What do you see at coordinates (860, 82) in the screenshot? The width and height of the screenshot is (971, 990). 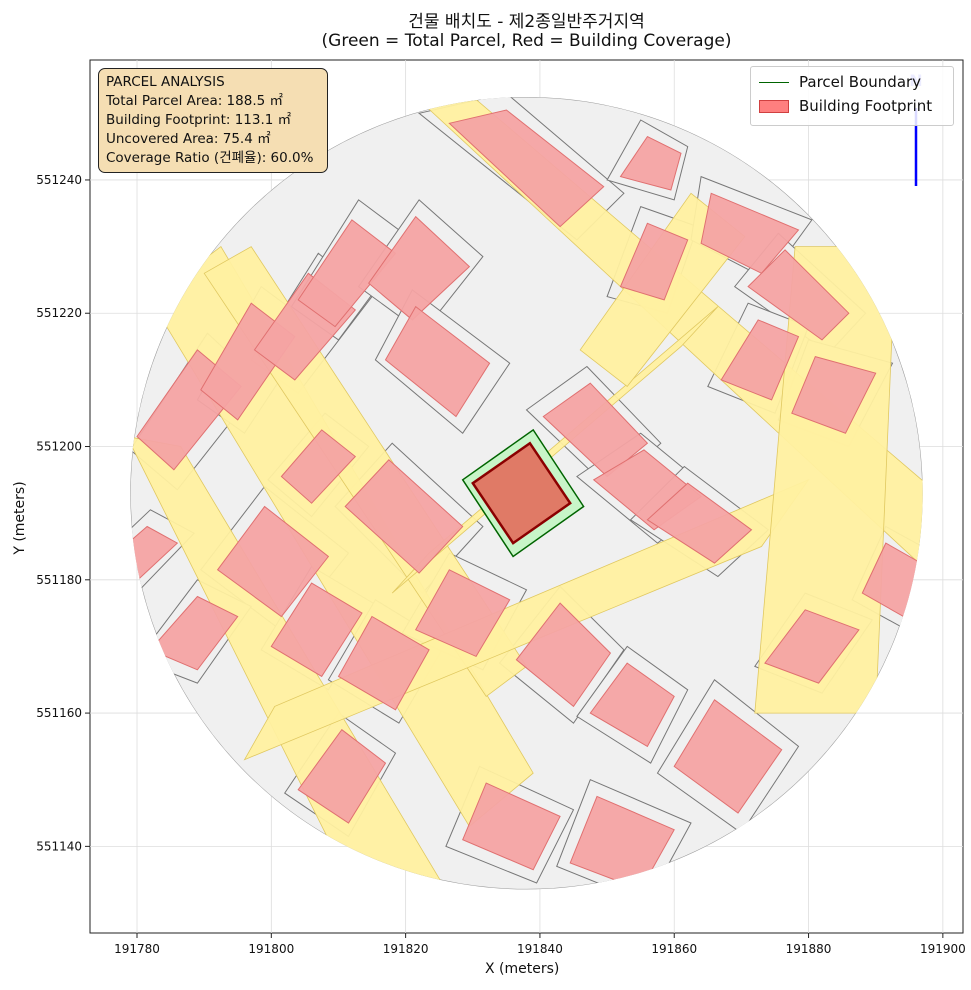 I see `legend-parcel-label: Parcel Boundary` at bounding box center [860, 82].